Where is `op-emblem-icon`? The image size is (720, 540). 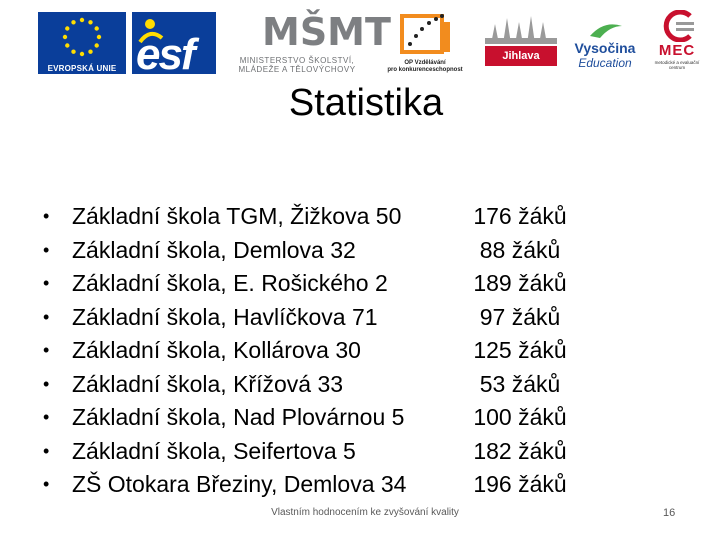 op-emblem-icon is located at coordinates (425, 34).